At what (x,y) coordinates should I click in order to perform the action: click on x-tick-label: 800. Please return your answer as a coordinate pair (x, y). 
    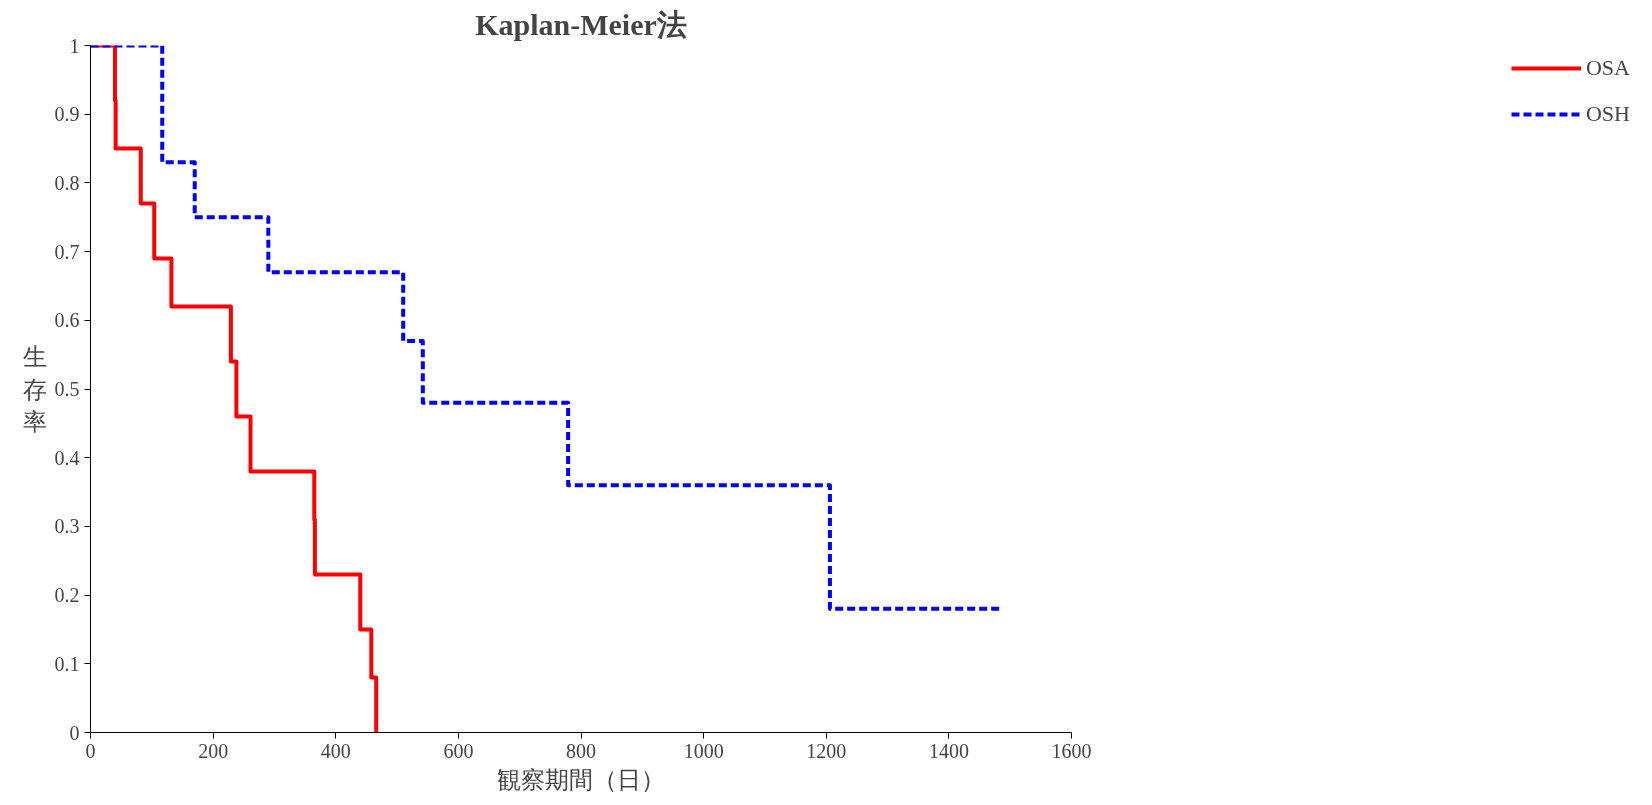
    Looking at the image, I should click on (581, 750).